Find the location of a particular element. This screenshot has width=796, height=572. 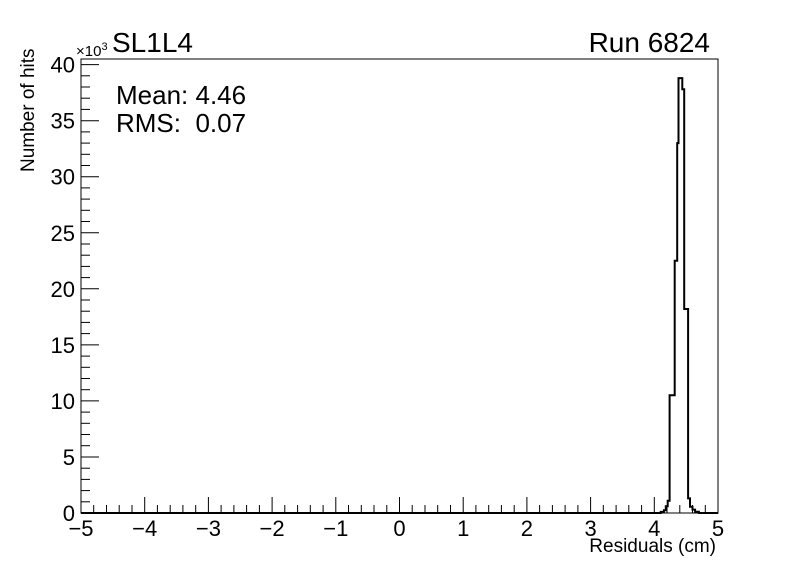

plot-title: SL1L4 is located at coordinates (152, 42).